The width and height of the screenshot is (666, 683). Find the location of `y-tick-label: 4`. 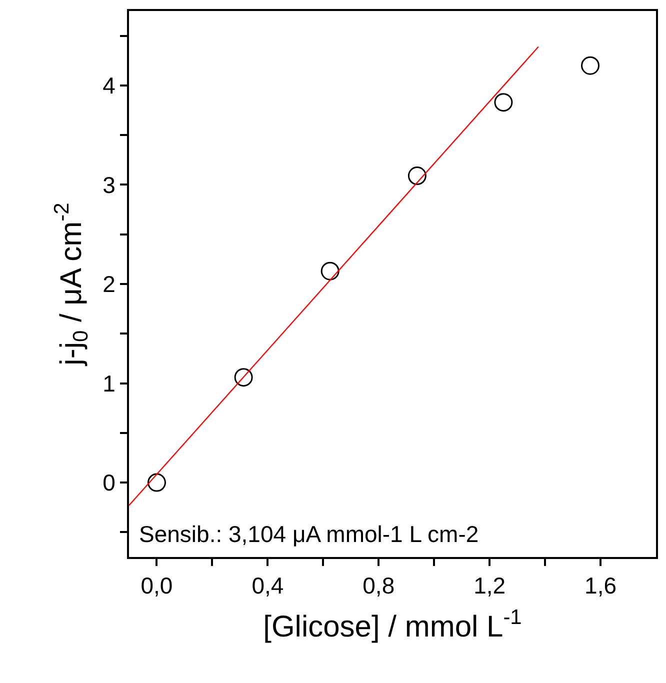

y-tick-label: 4 is located at coordinates (109, 85).